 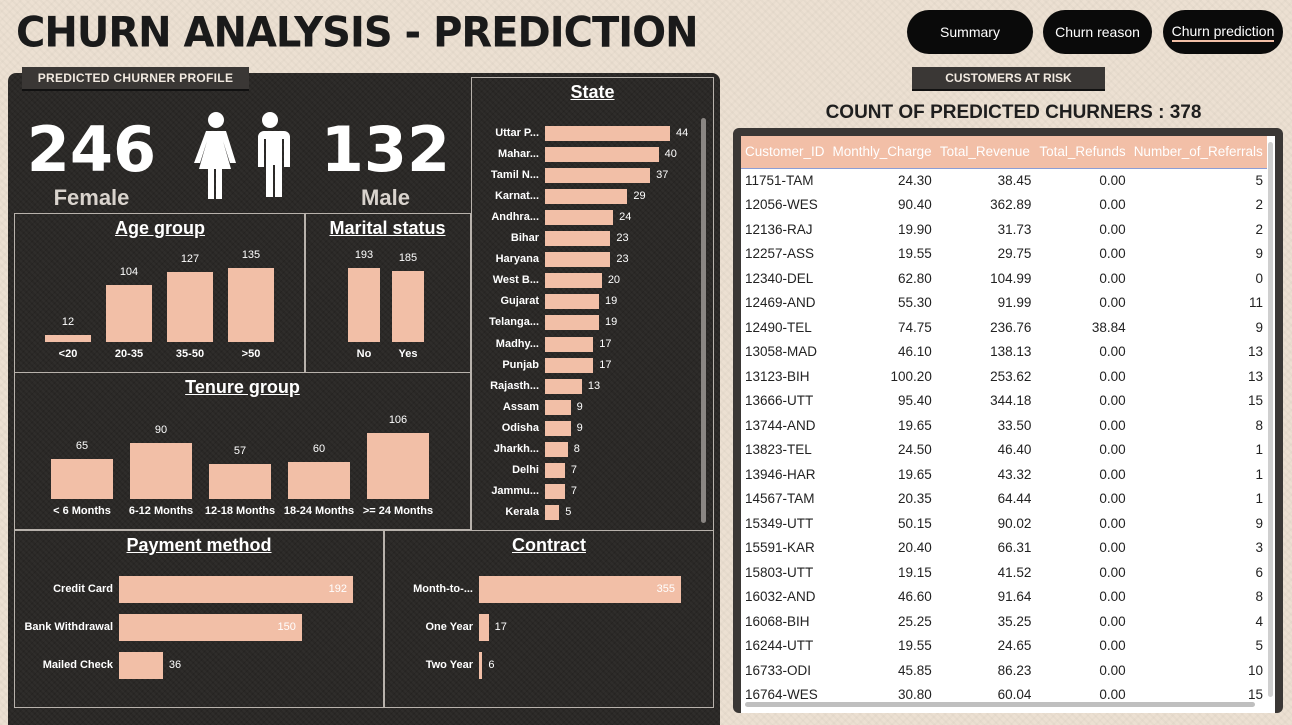 I want to click on table-cell: 90.02, so click(x=1014, y=523).